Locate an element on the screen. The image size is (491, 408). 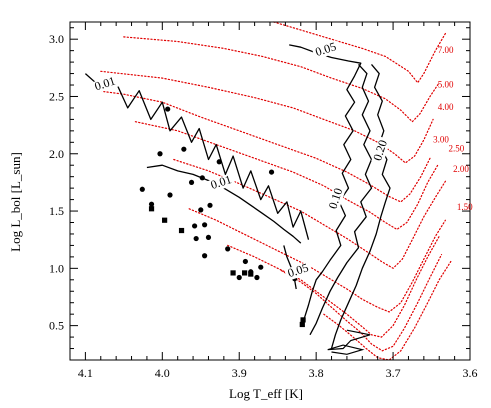
y-tick-label: 3.0 is located at coordinates (56, 39).